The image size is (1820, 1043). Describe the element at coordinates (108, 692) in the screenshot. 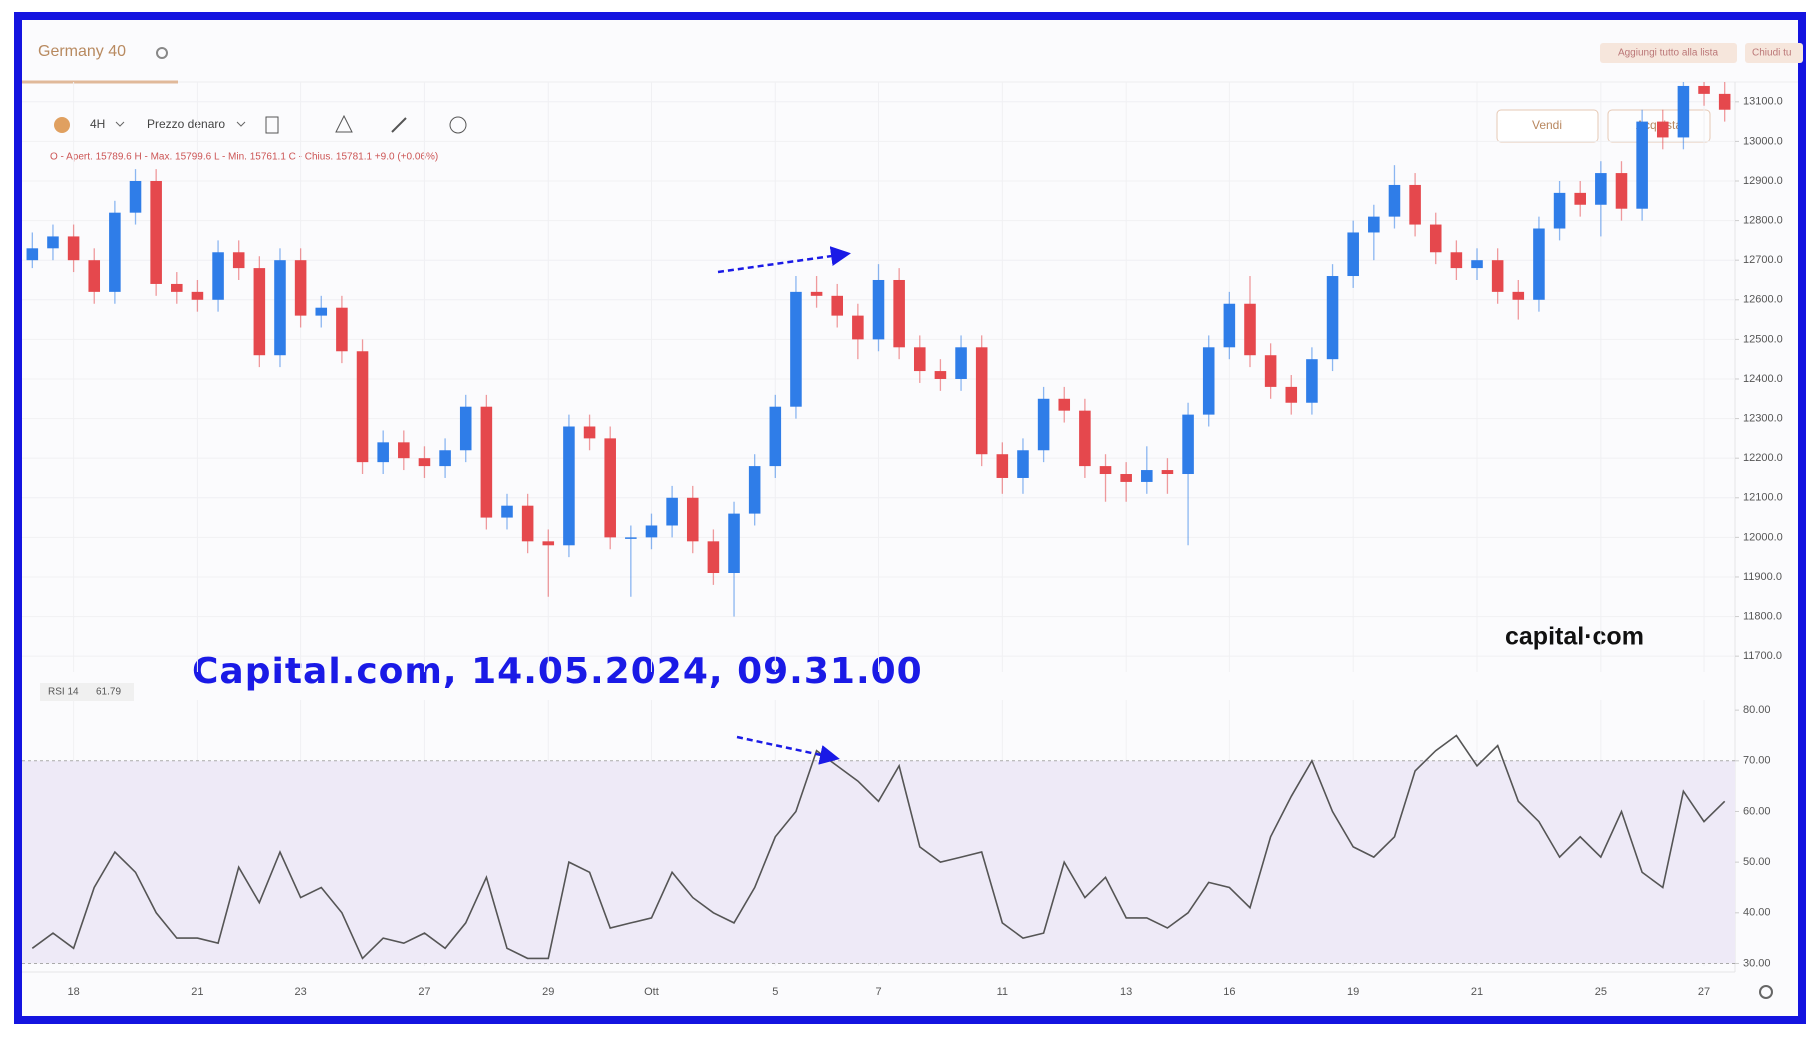

I see `rsi-value: 61.79` at that location.